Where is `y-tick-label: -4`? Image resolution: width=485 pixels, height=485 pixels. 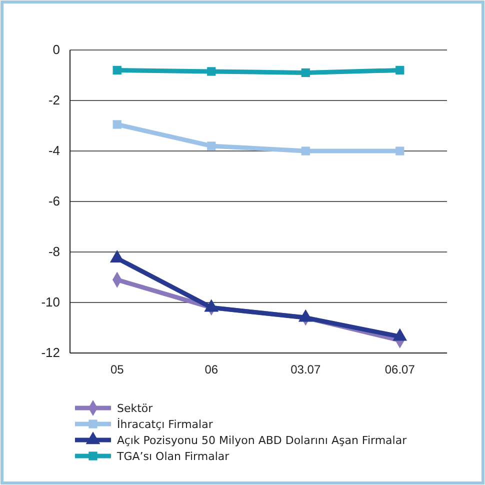
y-tick-label: -4 is located at coordinates (54, 150).